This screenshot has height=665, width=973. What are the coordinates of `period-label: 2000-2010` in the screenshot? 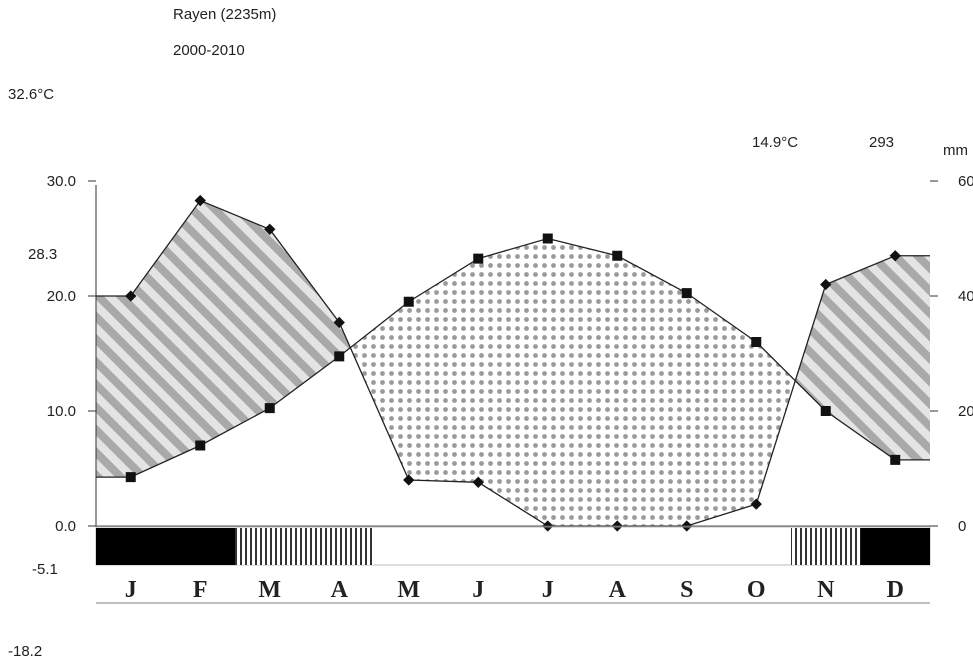 It's located at (209, 50).